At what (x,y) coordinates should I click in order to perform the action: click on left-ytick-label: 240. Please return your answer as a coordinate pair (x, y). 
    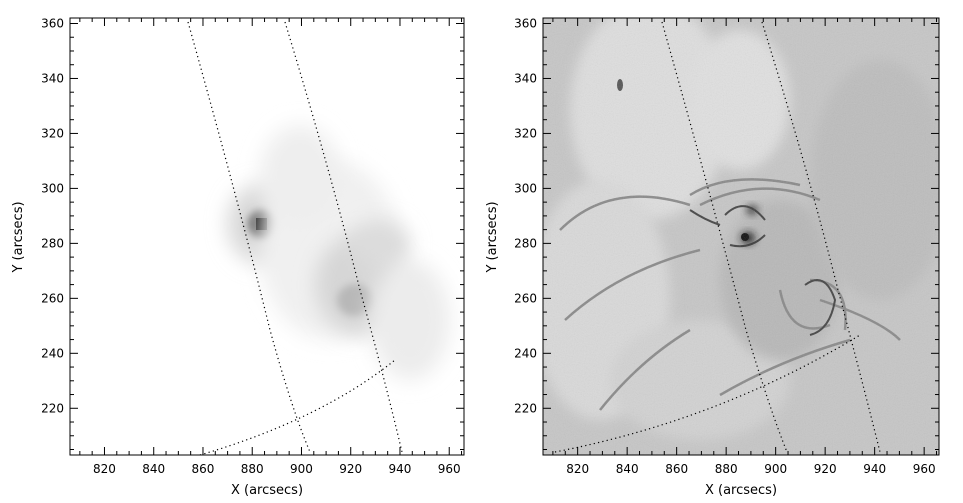
    Looking at the image, I should click on (52, 353).